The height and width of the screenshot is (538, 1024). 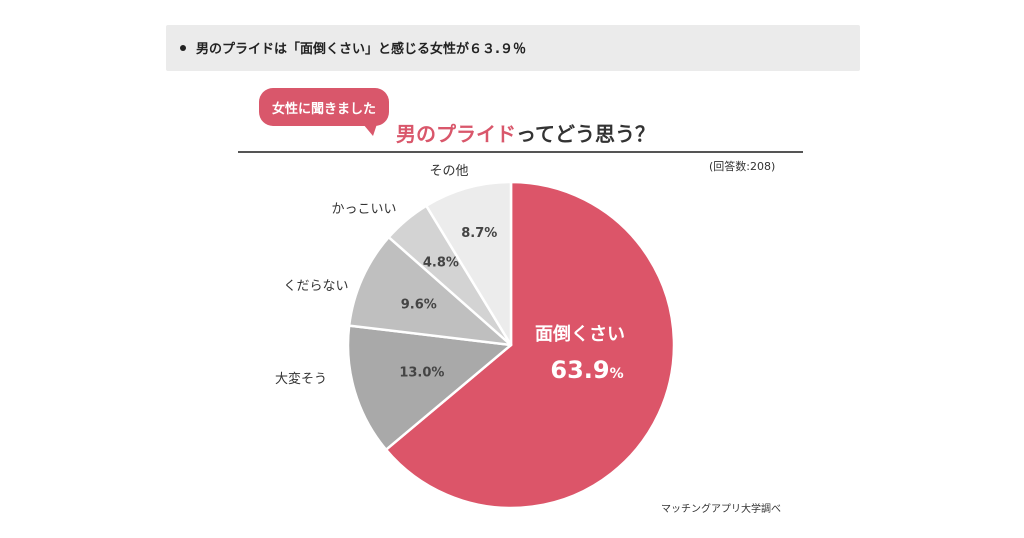 What do you see at coordinates (315, 286) in the screenshot?
I see `slice-label: くだらない` at bounding box center [315, 286].